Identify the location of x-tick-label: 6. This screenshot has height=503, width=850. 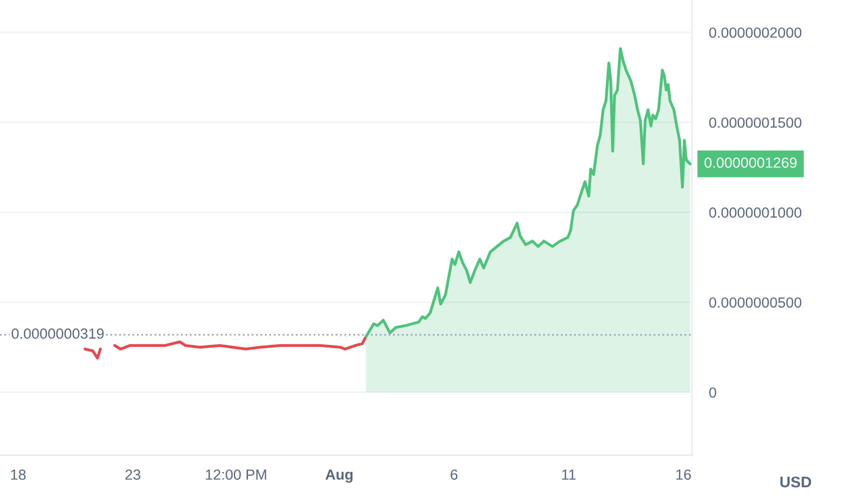
(454, 474).